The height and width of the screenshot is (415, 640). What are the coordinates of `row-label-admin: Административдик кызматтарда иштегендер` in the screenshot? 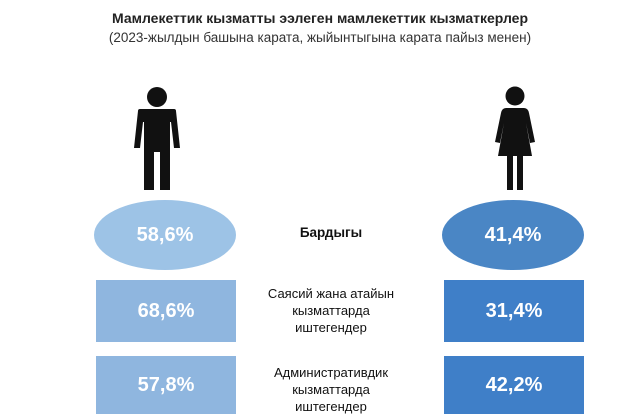 It's located at (331, 389).